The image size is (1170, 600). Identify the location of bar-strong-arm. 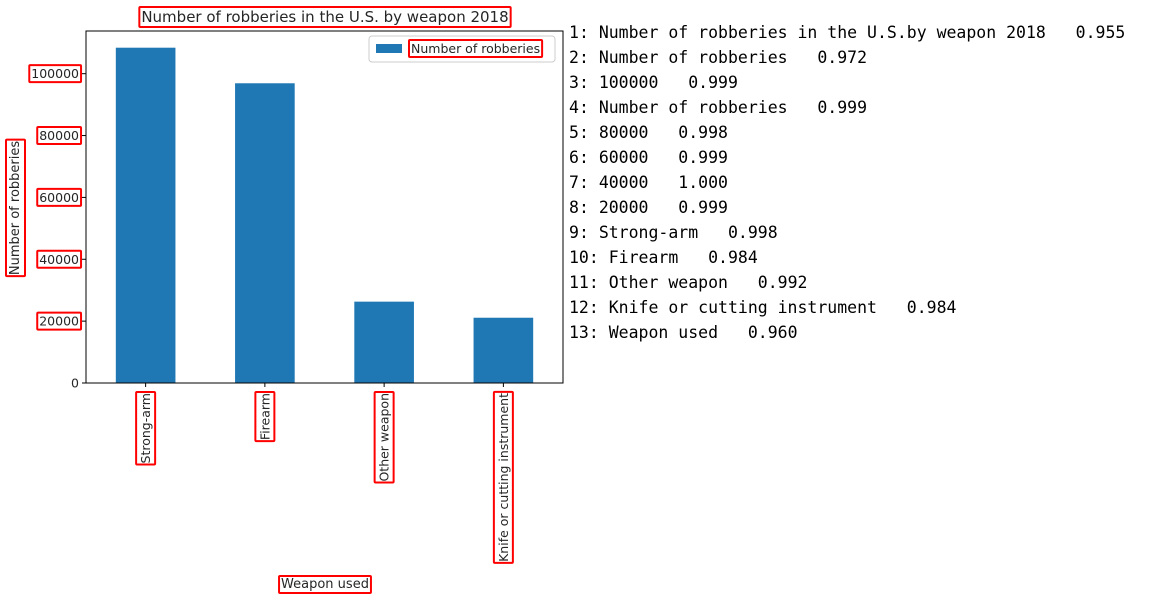
(145, 215).